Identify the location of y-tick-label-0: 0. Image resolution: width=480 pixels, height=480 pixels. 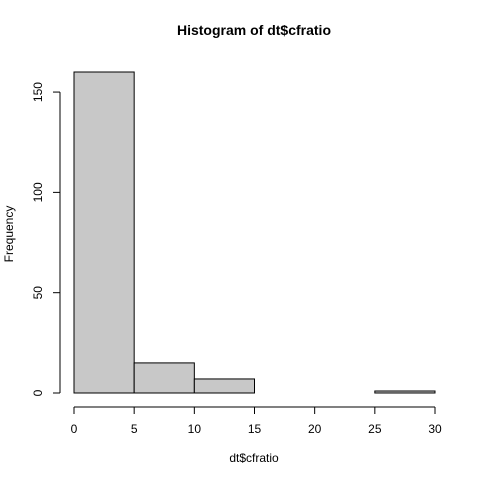
(38, 392).